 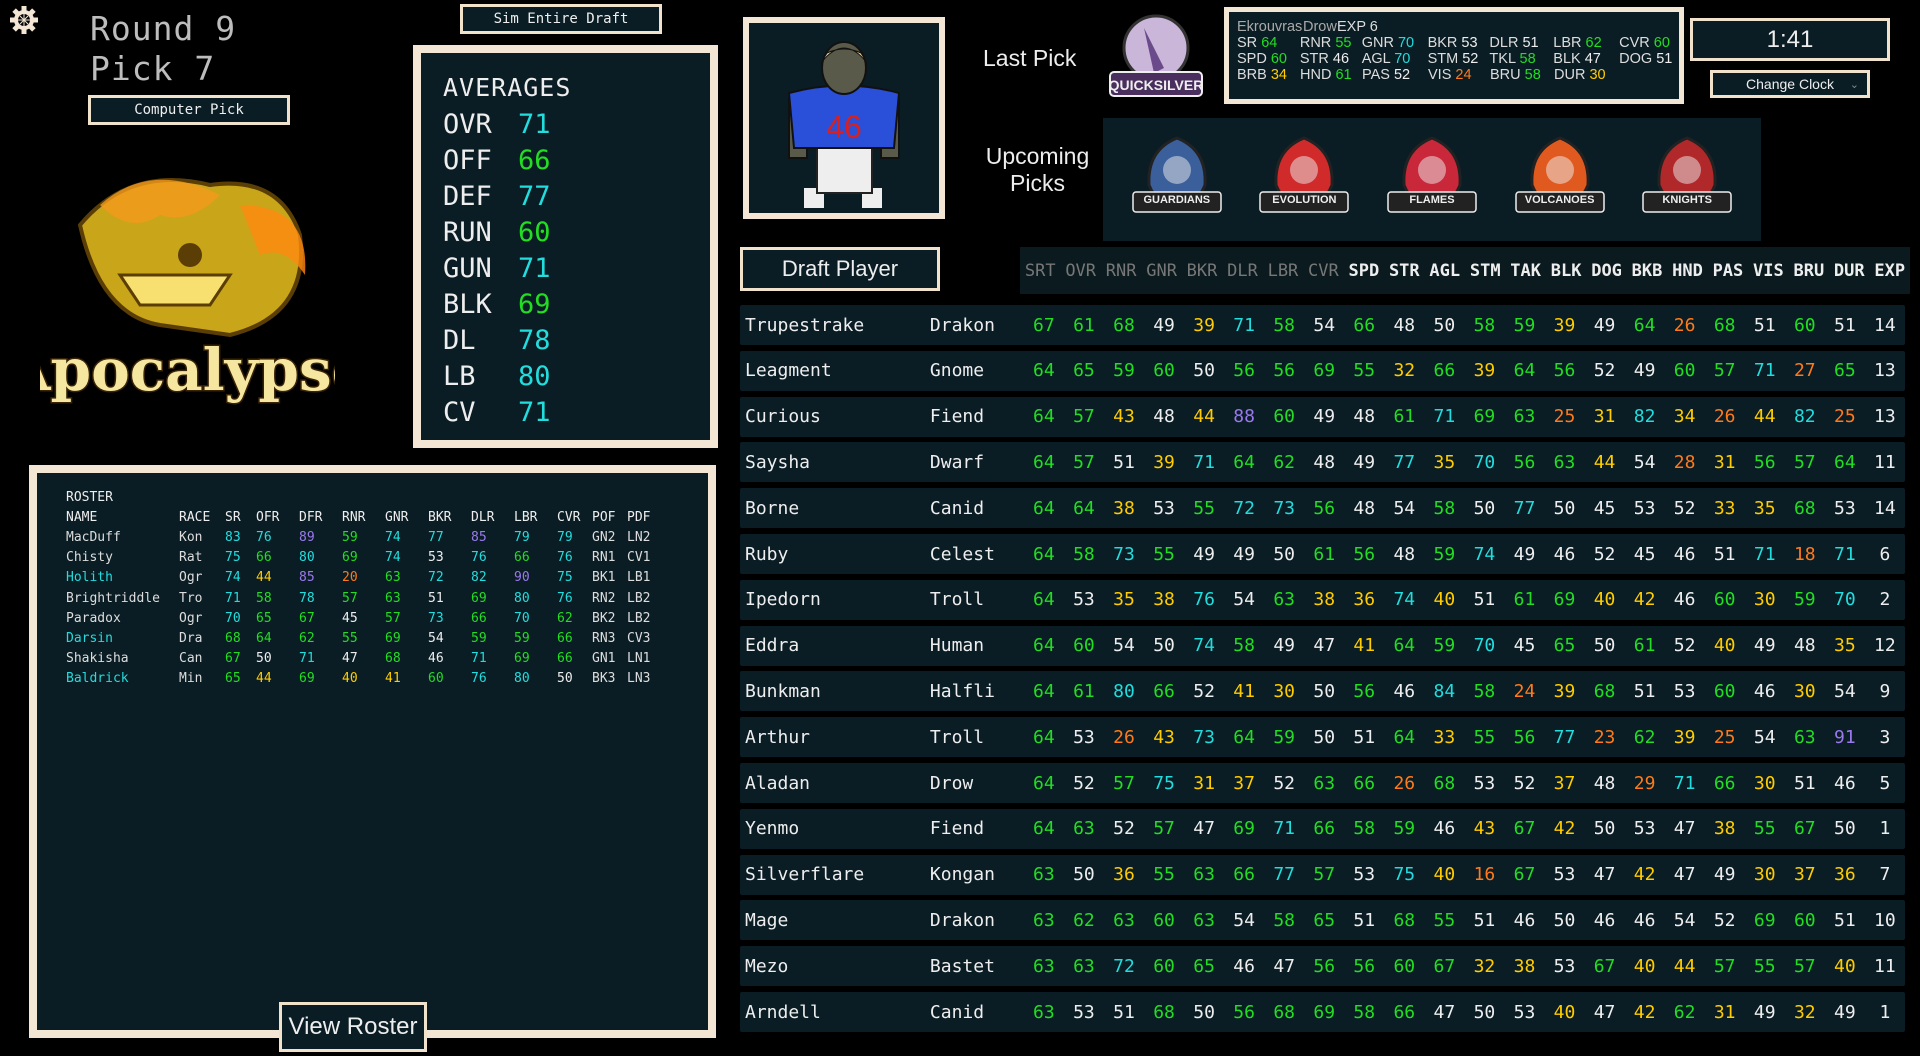 I want to click on draft-column-header: PAS, so click(x=1728, y=270).